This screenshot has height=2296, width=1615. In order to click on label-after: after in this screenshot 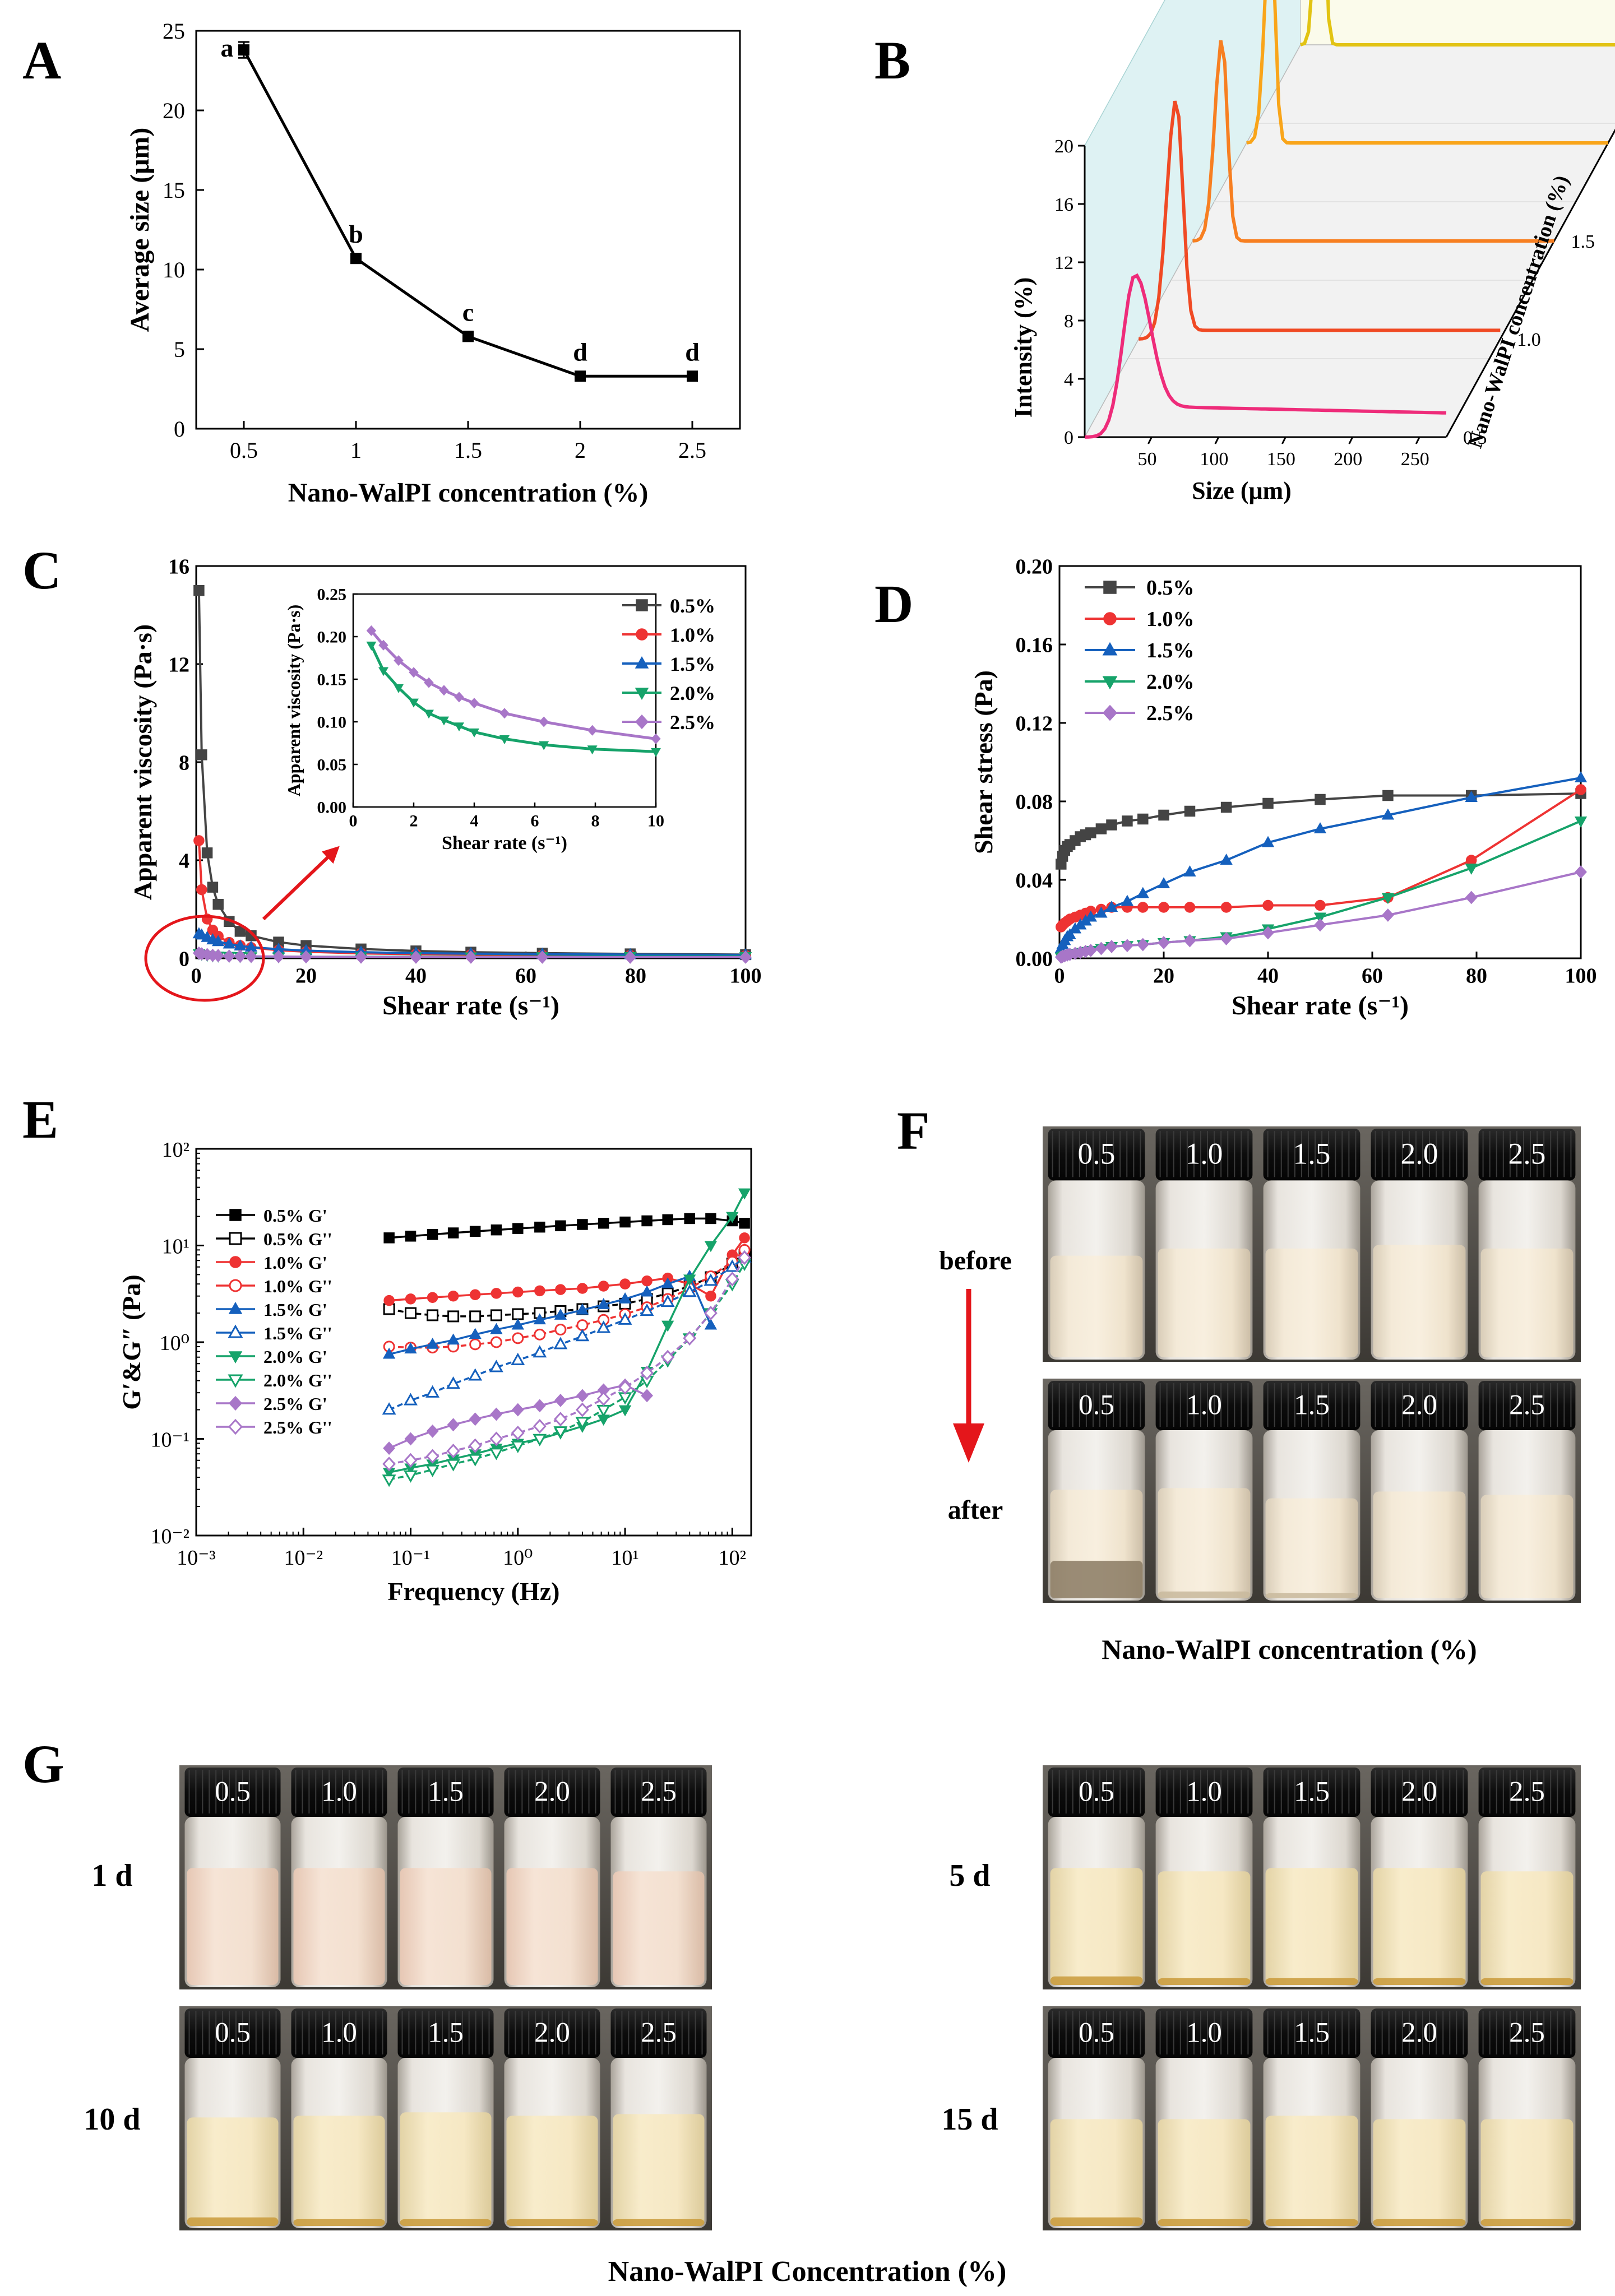, I will do `click(975, 1510)`.